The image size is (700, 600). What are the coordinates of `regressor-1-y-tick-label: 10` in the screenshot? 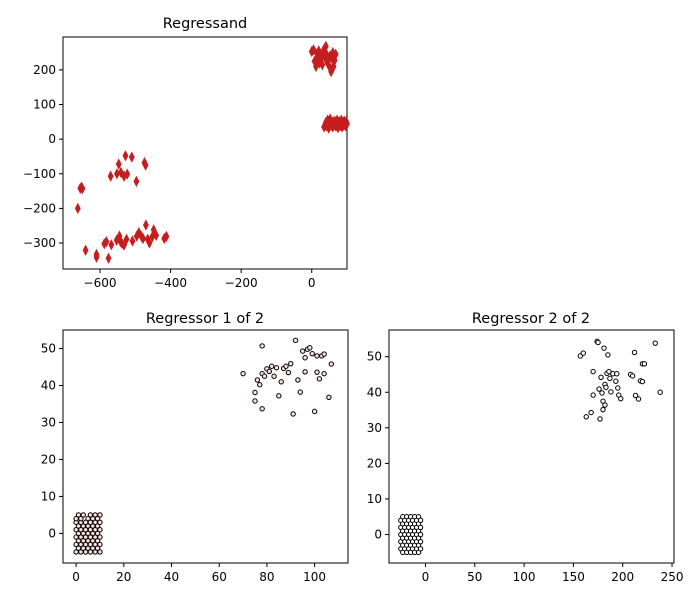 It's located at (48, 496).